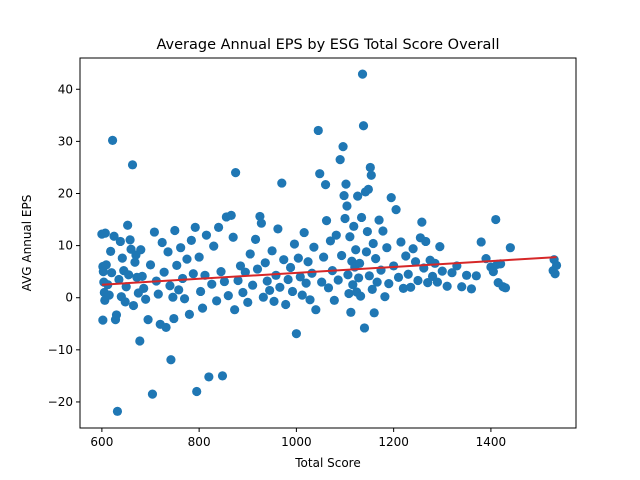 The width and height of the screenshot is (640, 480). Describe the element at coordinates (27, 243) in the screenshot. I see `y-axis-label: AVG Annual EPS` at that location.